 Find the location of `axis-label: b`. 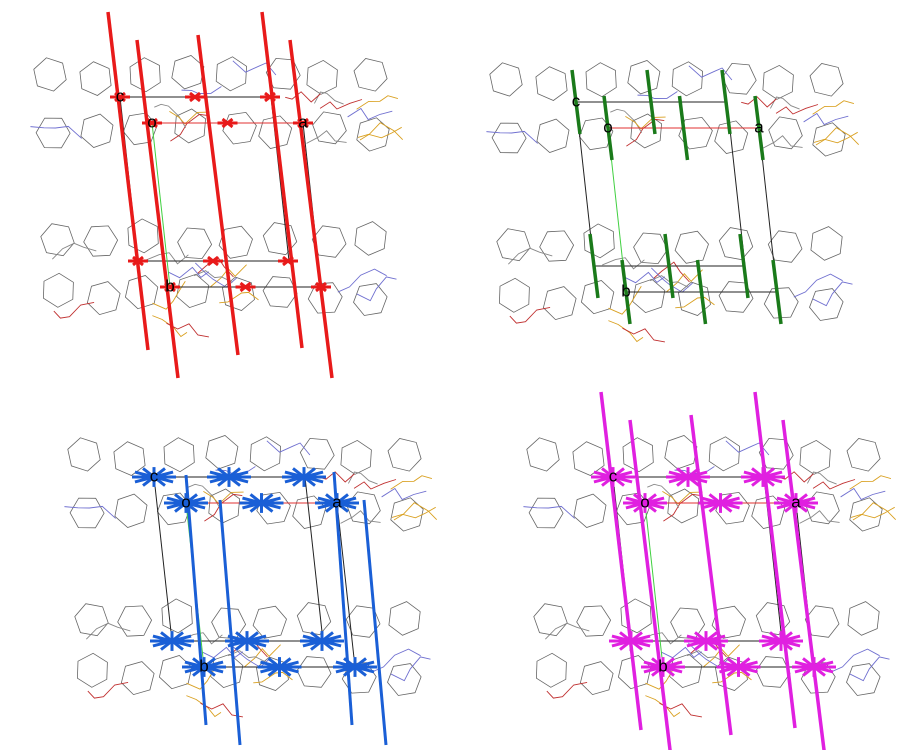

axis-label: b is located at coordinates (203, 665).